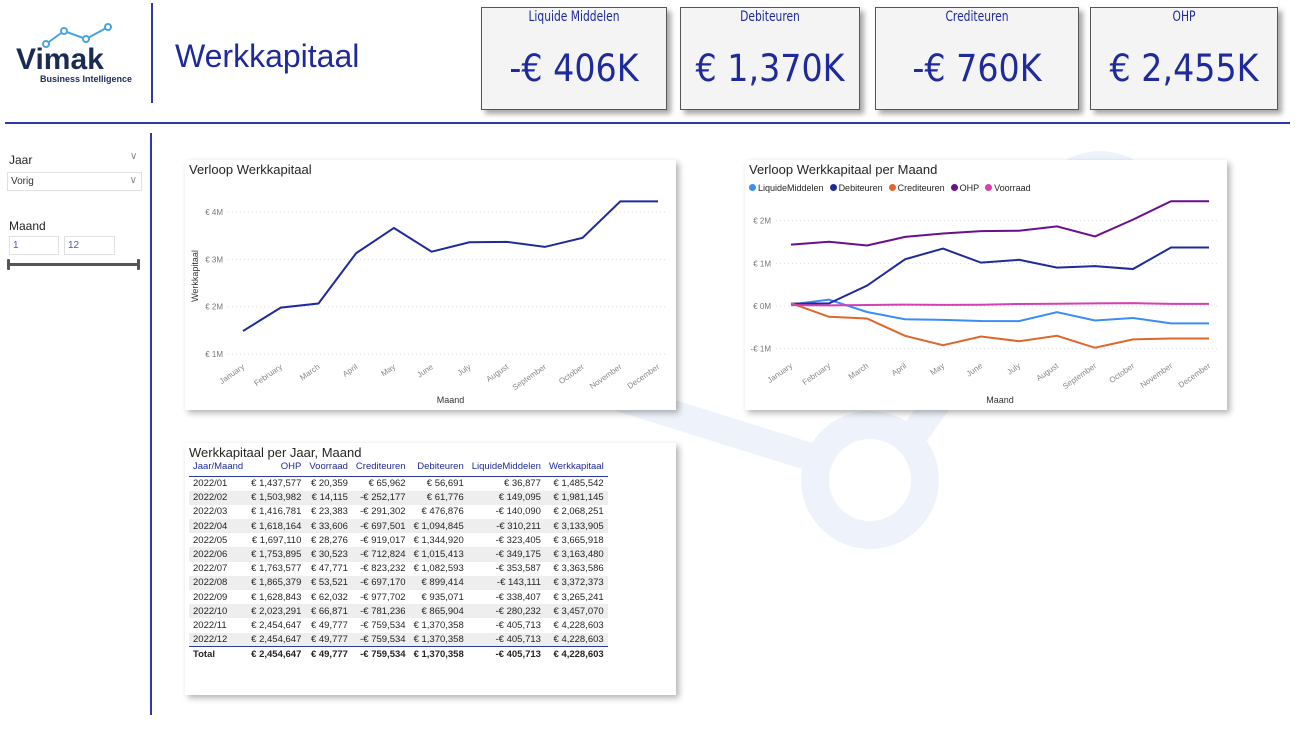 This screenshot has width=1300, height=732. What do you see at coordinates (770, 68) in the screenshot?
I see `kpi-value: € 1,370K` at bounding box center [770, 68].